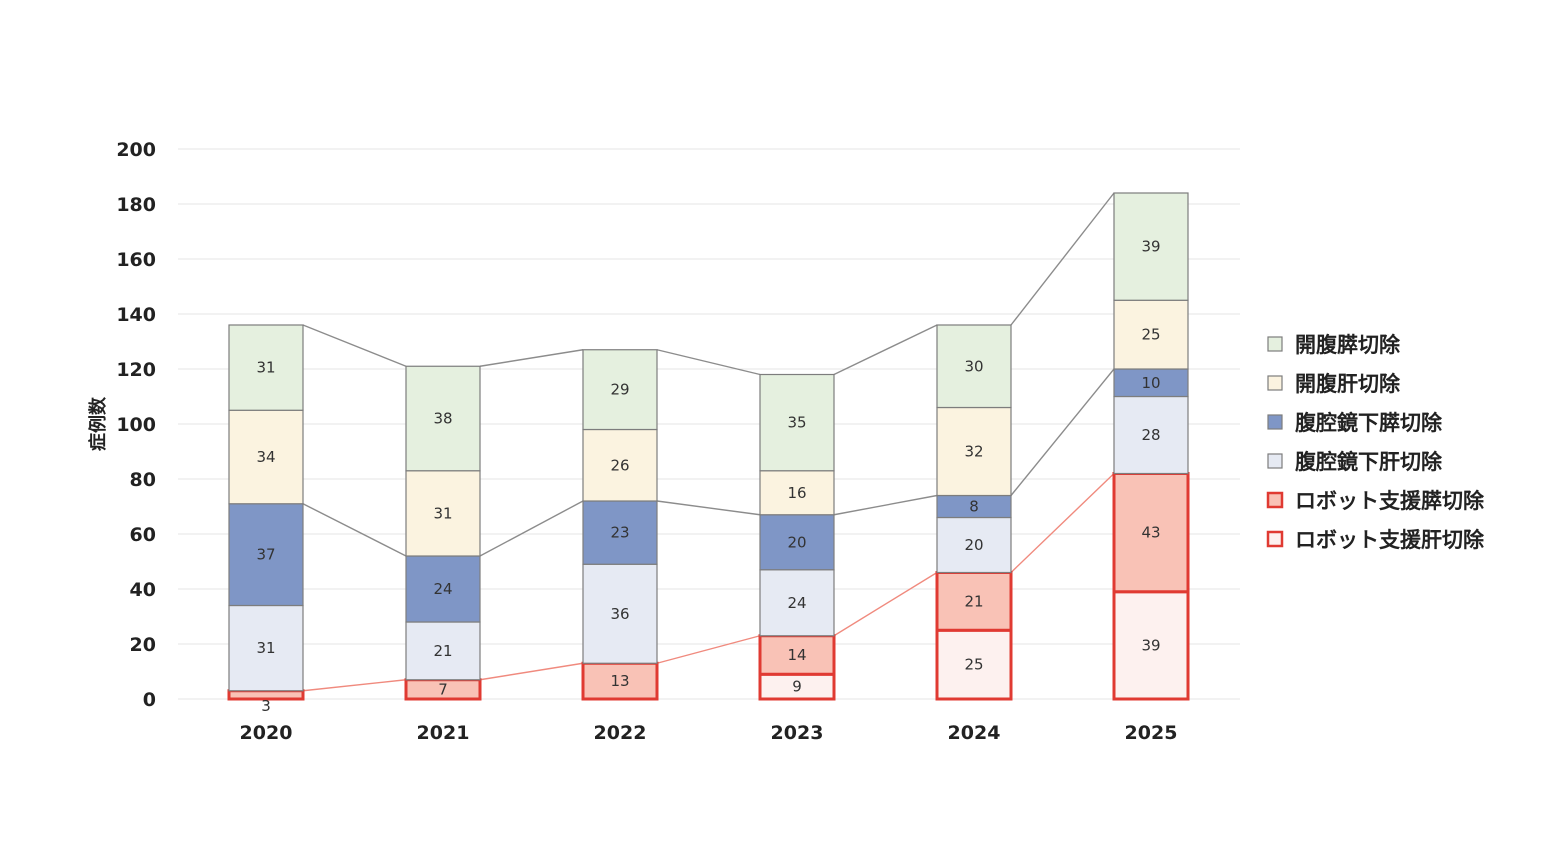 This screenshot has width=1549, height=842. Describe the element at coordinates (136, 260) in the screenshot. I see `y-tick-label: 160` at that location.